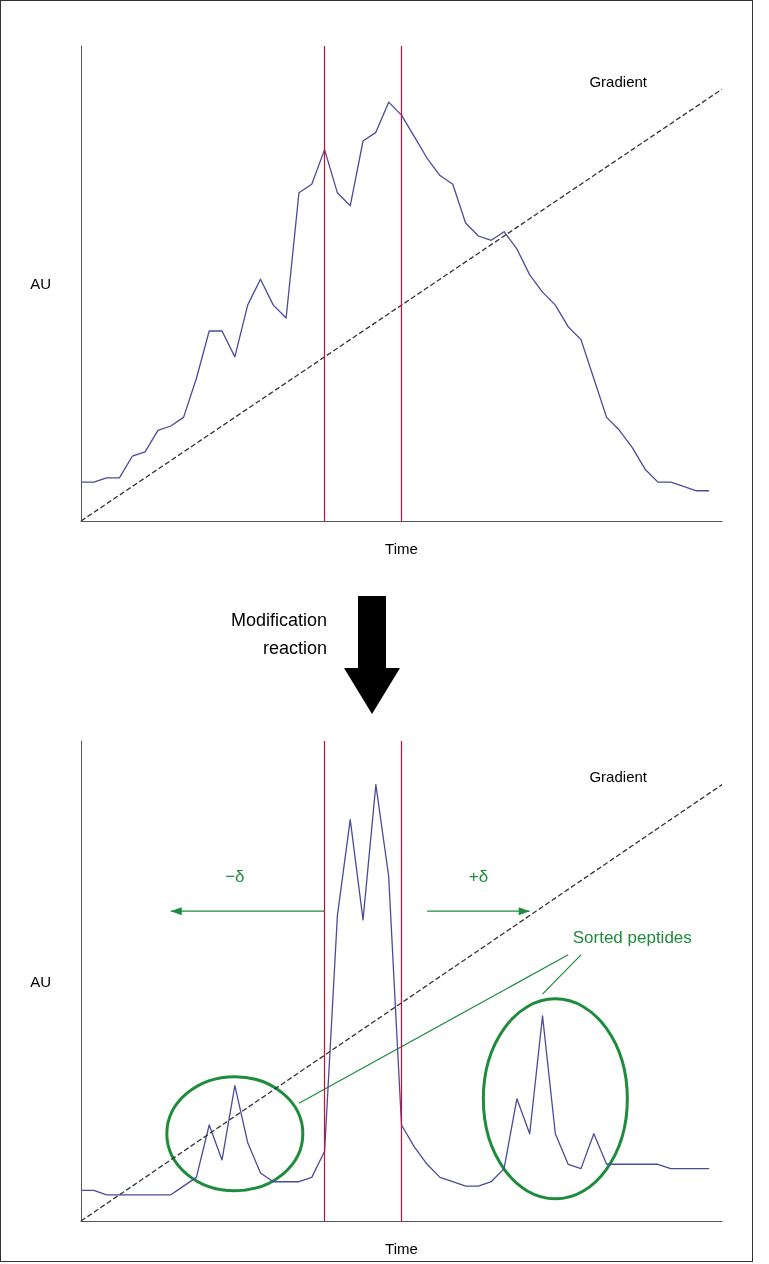 The image size is (769, 1264). Describe the element at coordinates (632, 937) in the screenshot. I see `annotation: Sorted peptides` at that location.